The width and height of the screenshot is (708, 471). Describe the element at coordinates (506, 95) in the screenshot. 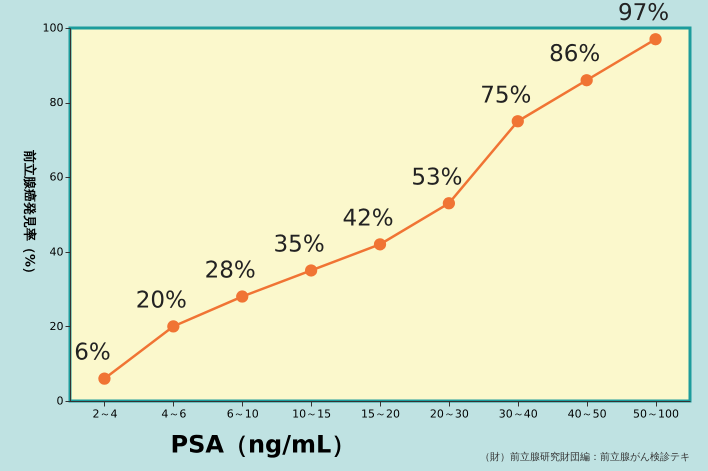

I see `text: 75%` at that location.